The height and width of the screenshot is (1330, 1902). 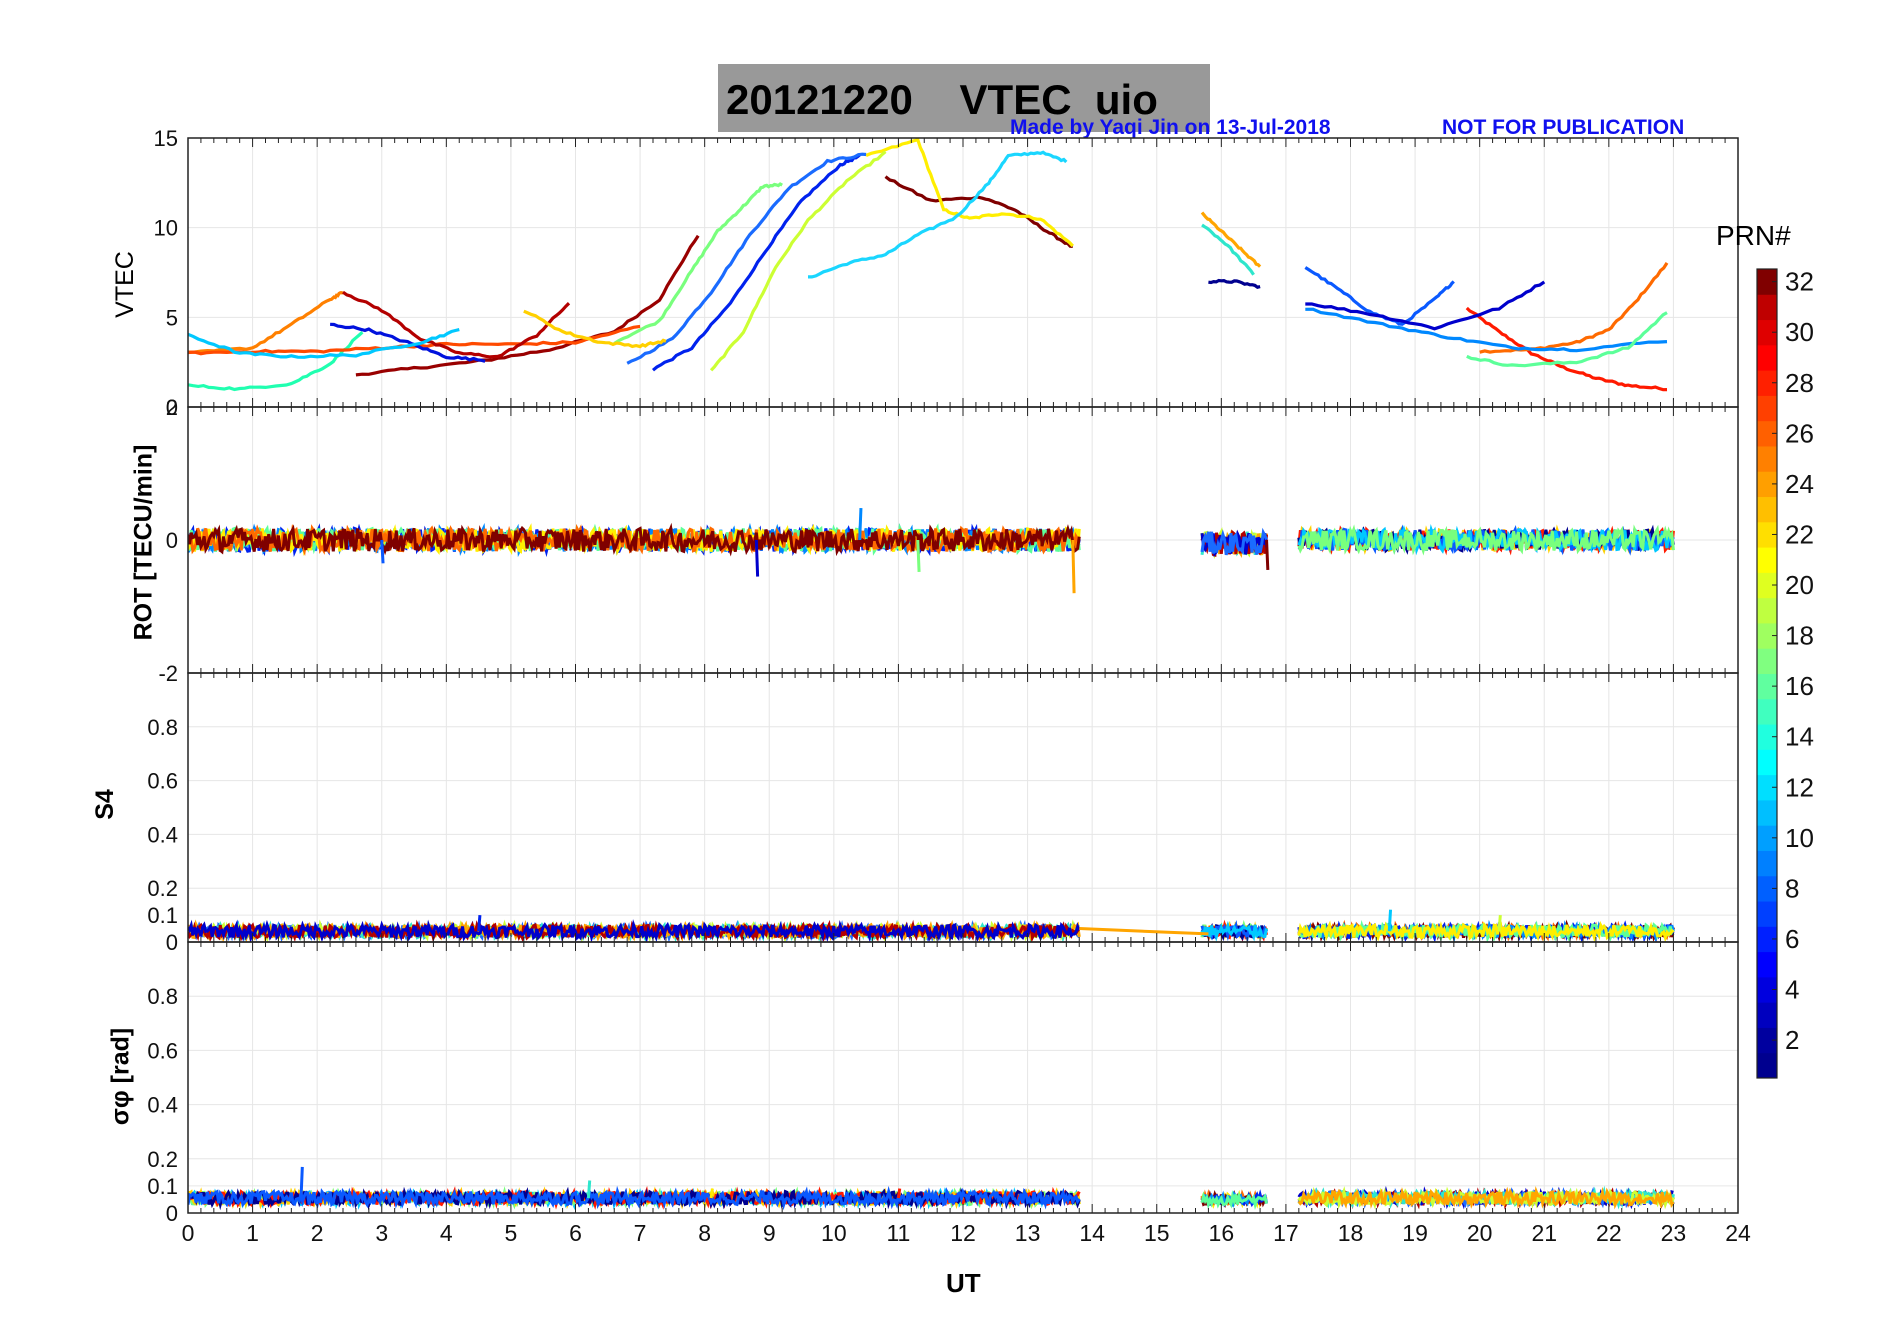 What do you see at coordinates (1799, 636) in the screenshot?
I see `colorbar-tick-label: 18` at bounding box center [1799, 636].